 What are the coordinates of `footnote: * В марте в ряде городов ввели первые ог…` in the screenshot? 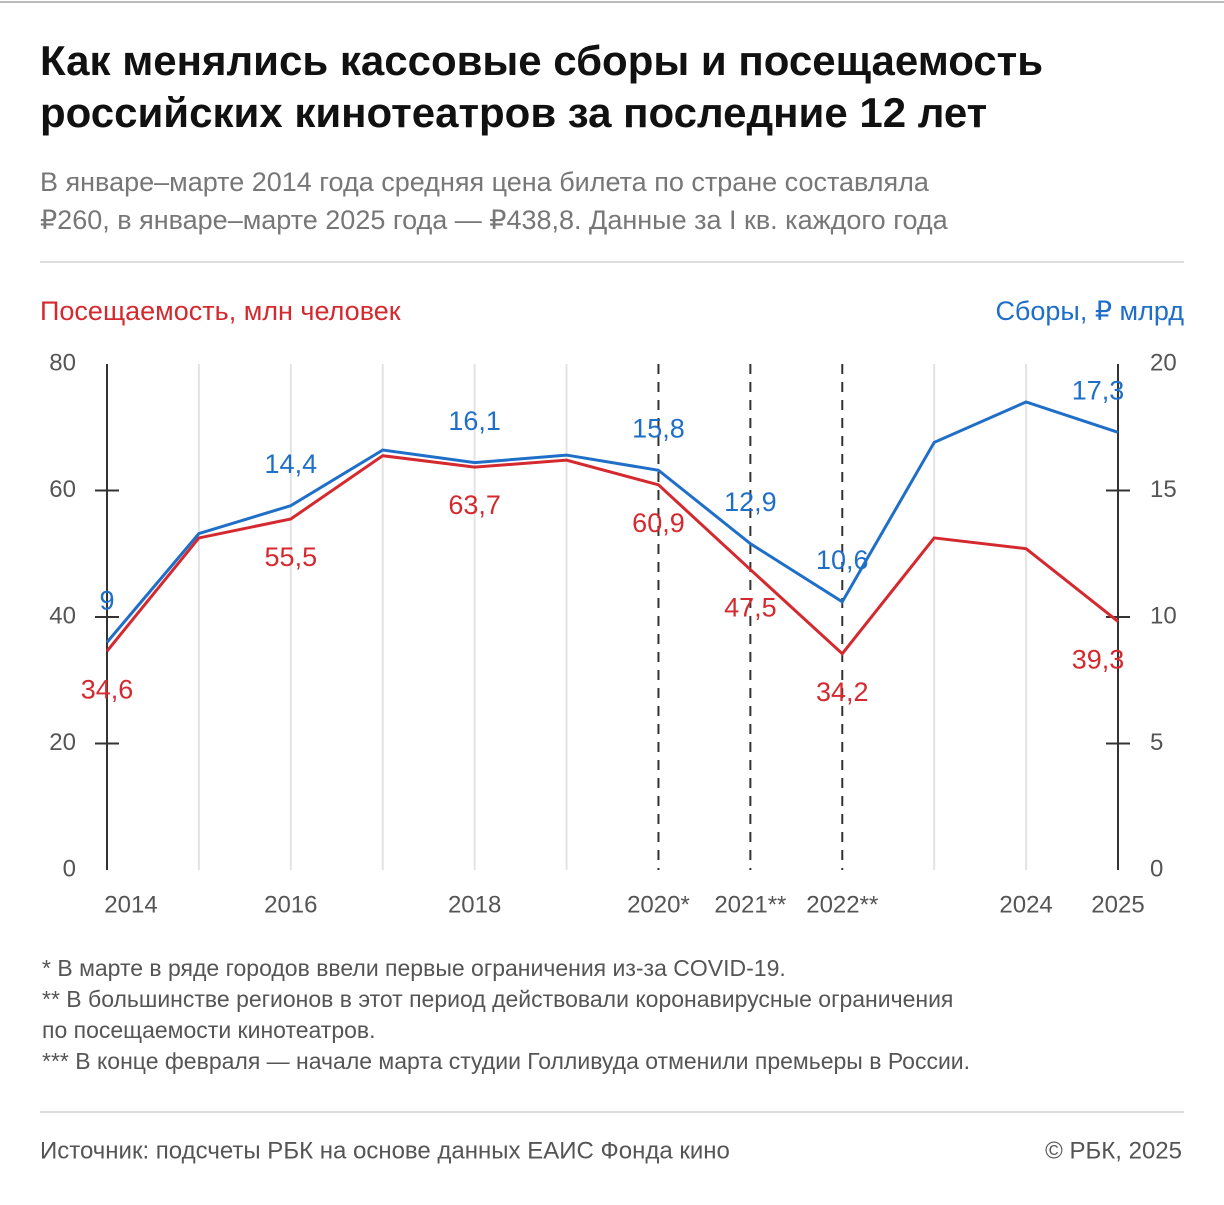 It's located at (414, 968).